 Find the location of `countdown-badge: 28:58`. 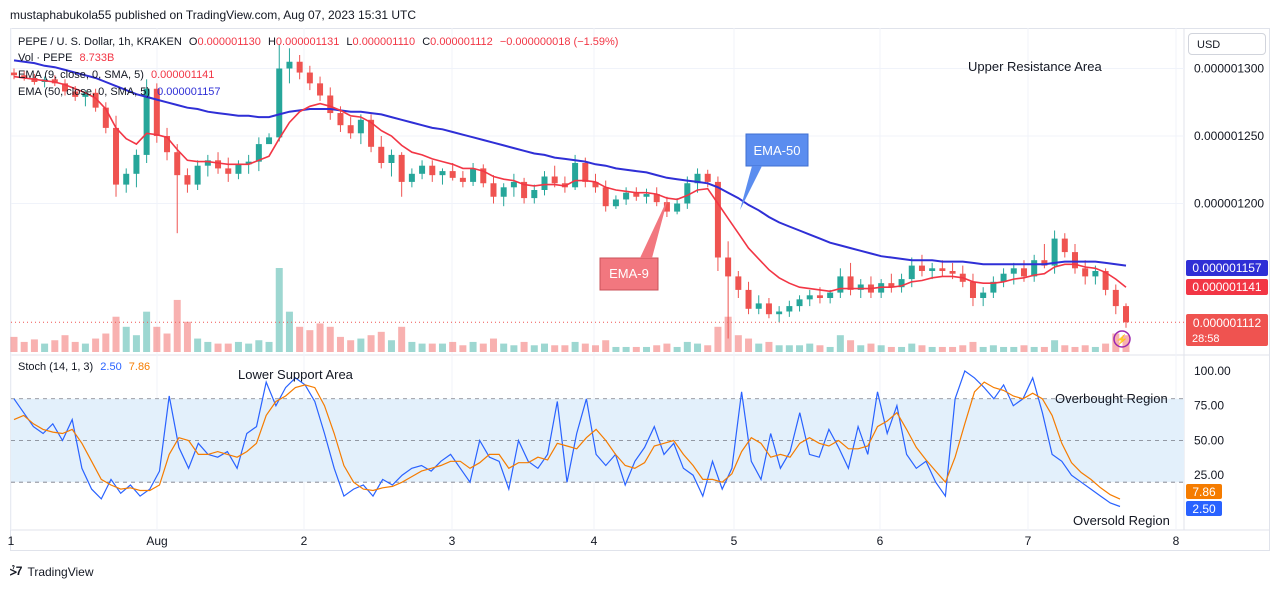

countdown-badge: 28:58 is located at coordinates (1206, 339).